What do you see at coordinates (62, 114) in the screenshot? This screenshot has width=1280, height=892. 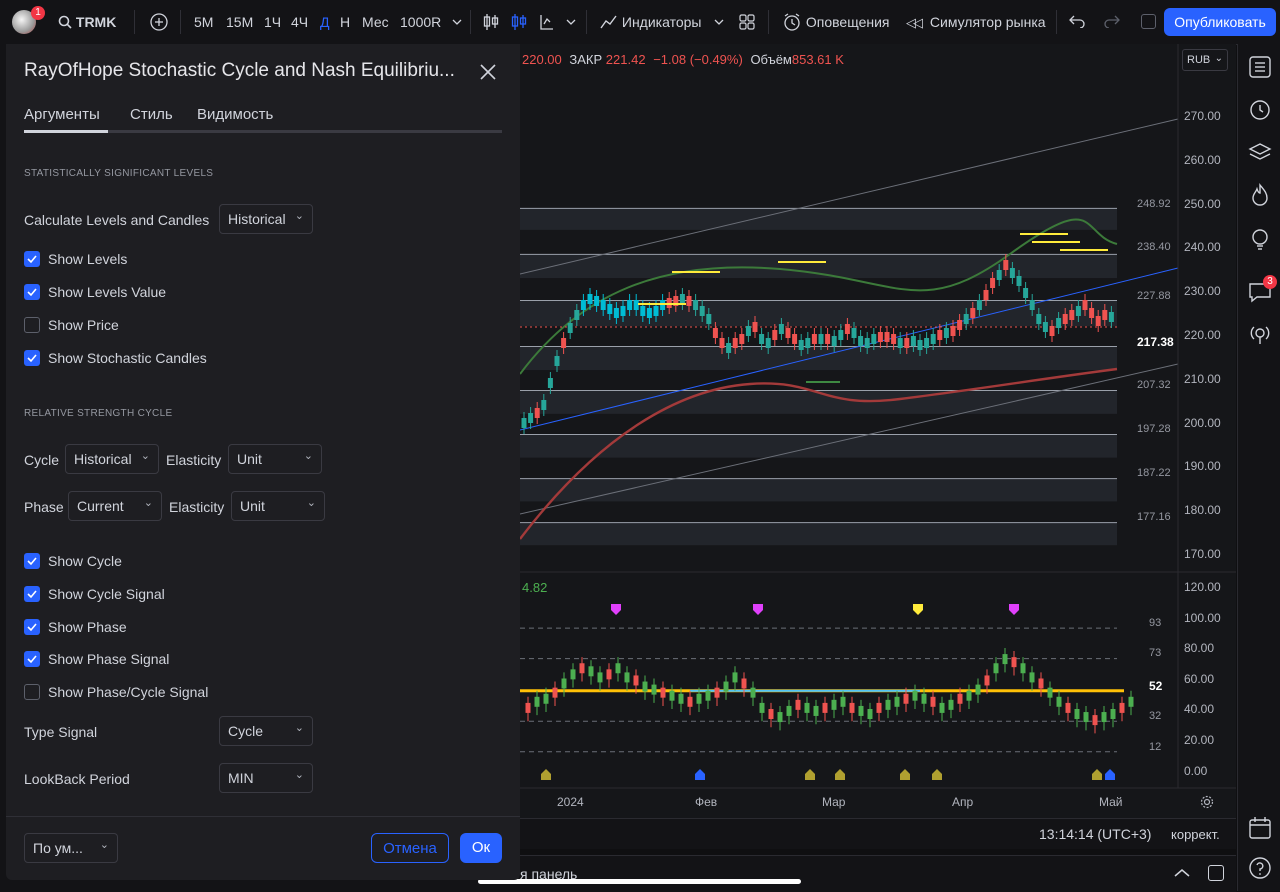 I see `tab-arguments: Аргументы` at bounding box center [62, 114].